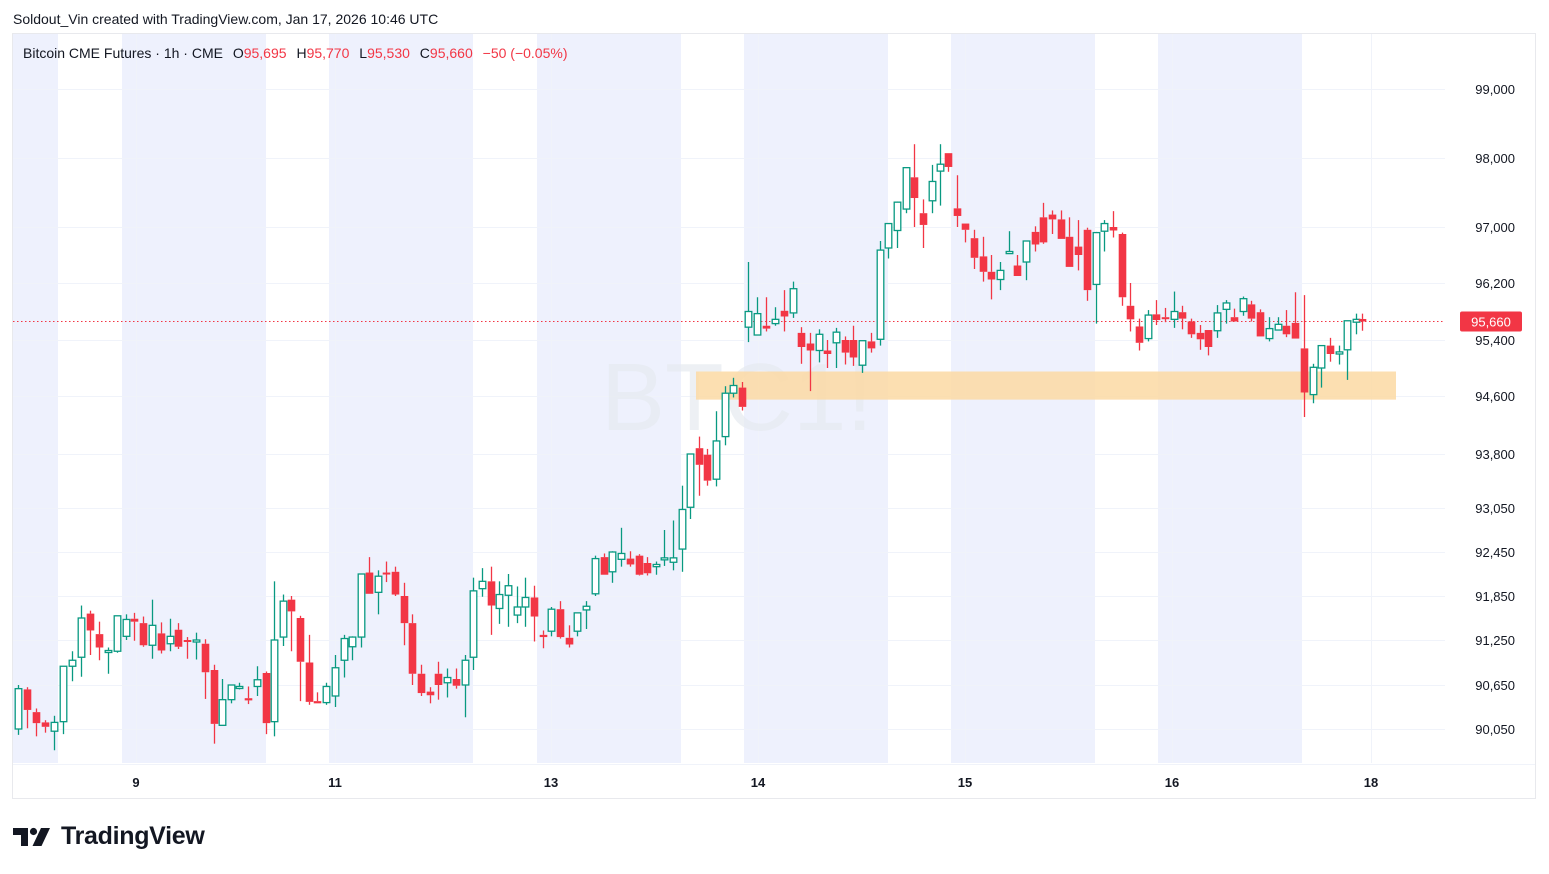 Image resolution: width=1549 pixels, height=874 pixels. What do you see at coordinates (774, 777) in the screenshot?
I see `time-axis: 9 11 13 14 15 16 18` at bounding box center [774, 777].